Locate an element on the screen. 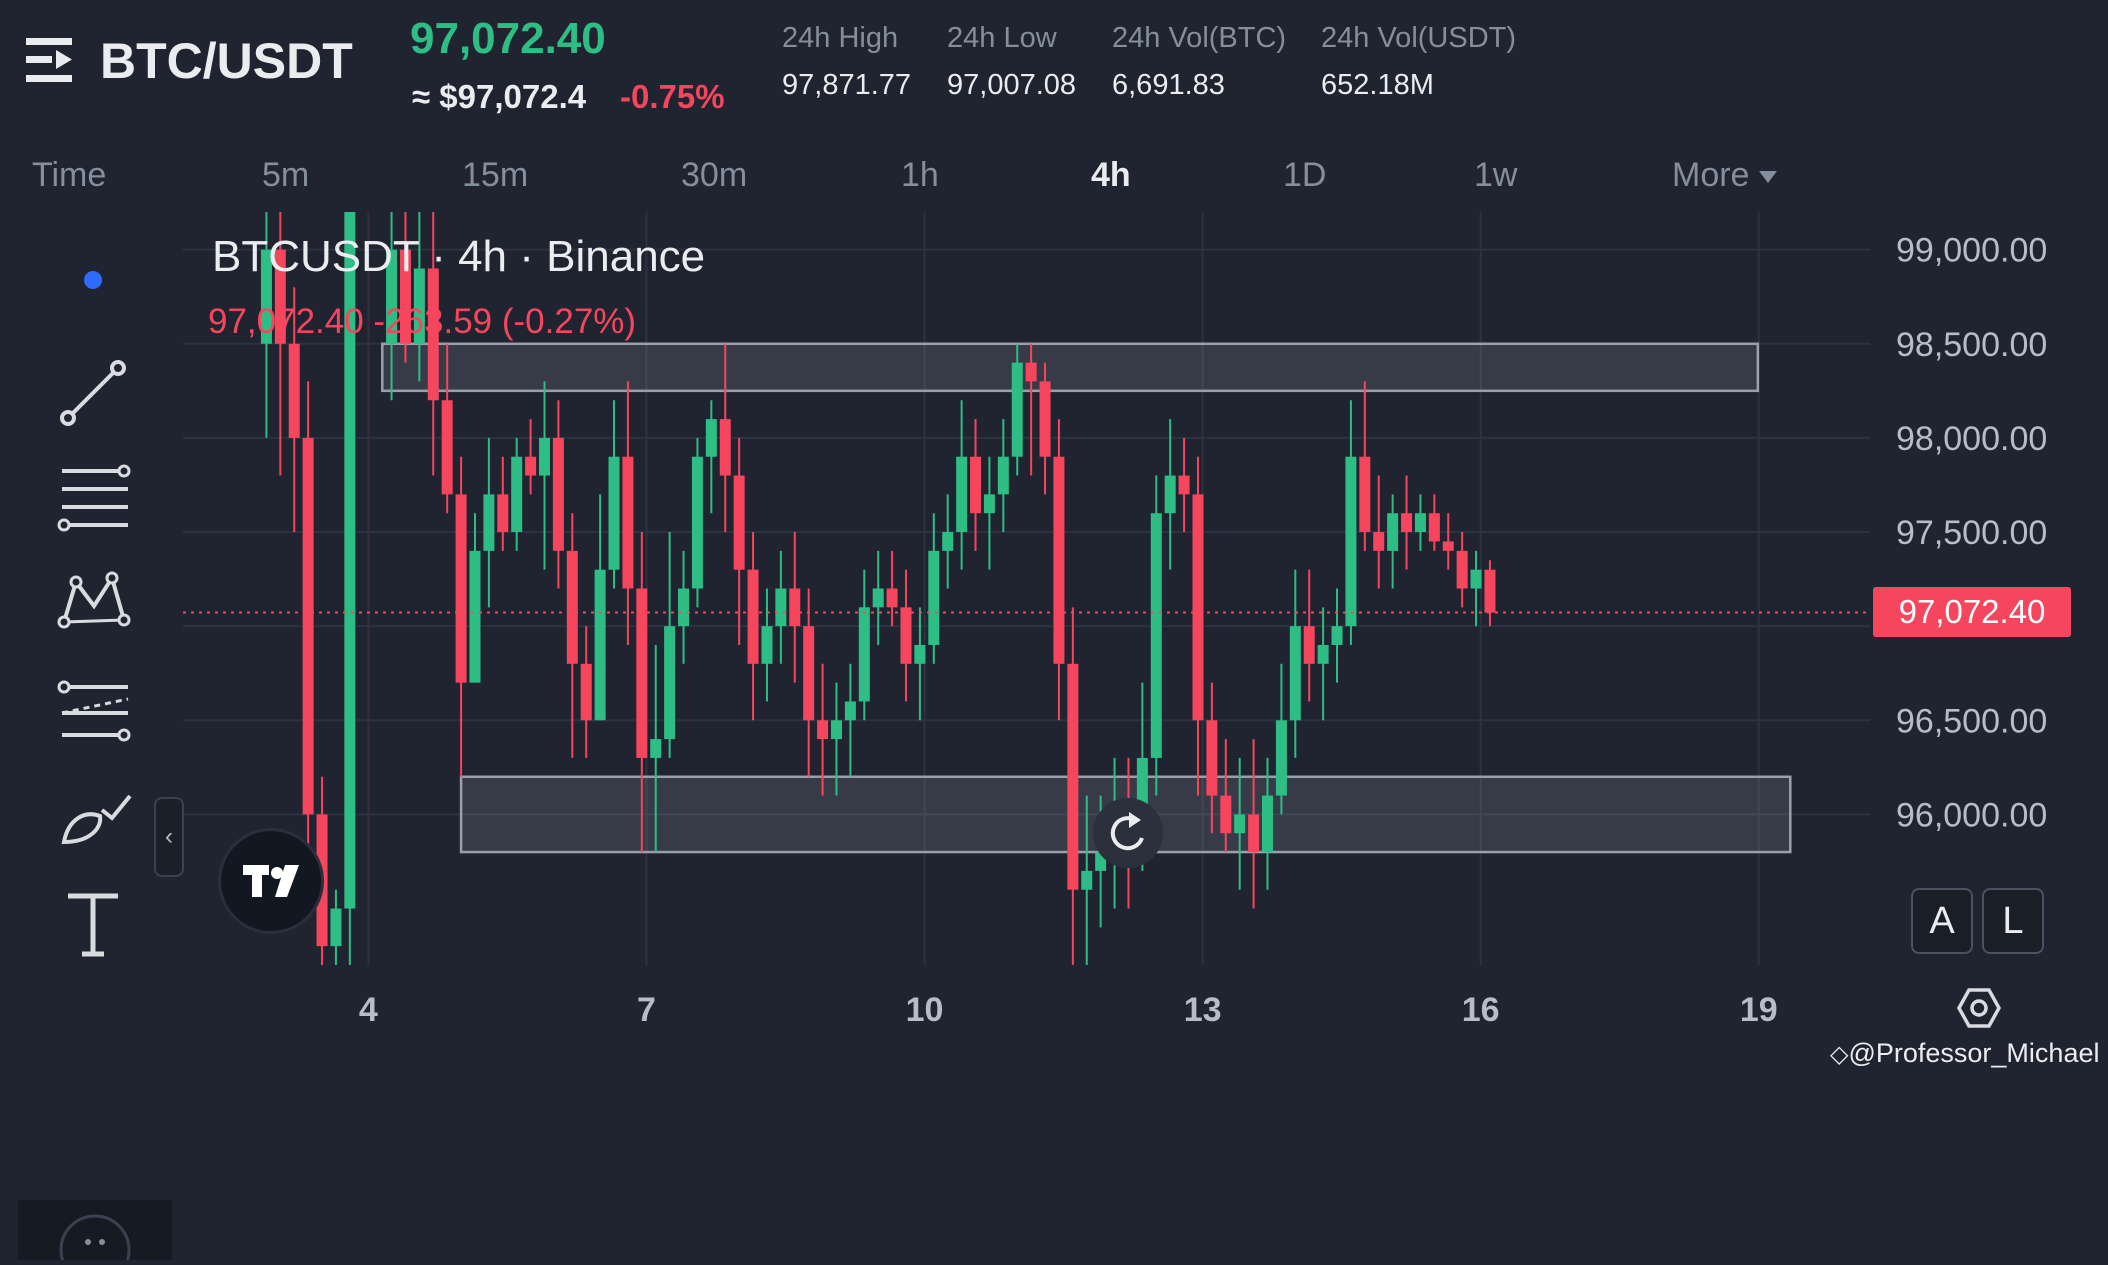  y-axis-tick-label: 98,000.00 is located at coordinates (1971, 439).